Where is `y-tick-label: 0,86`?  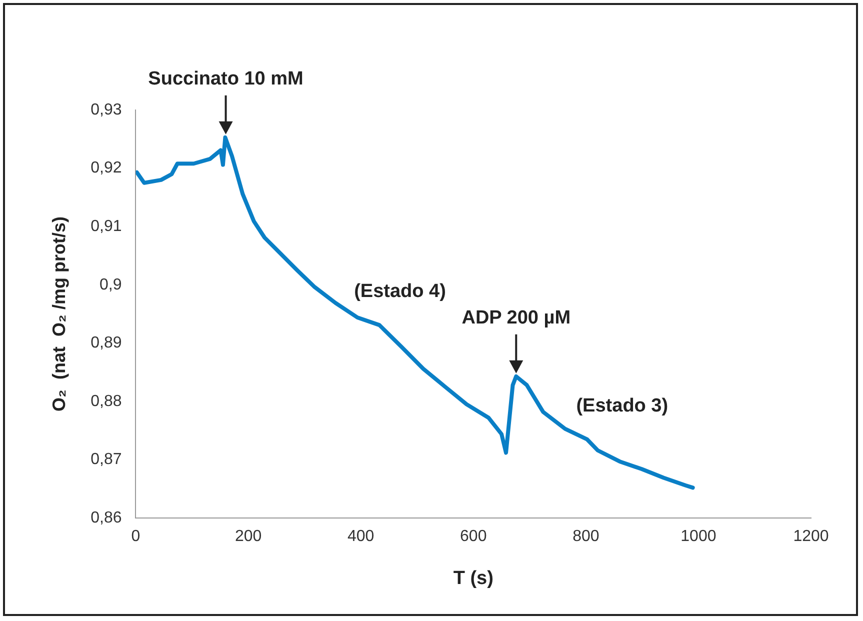 y-tick-label: 0,86 is located at coordinates (106, 517).